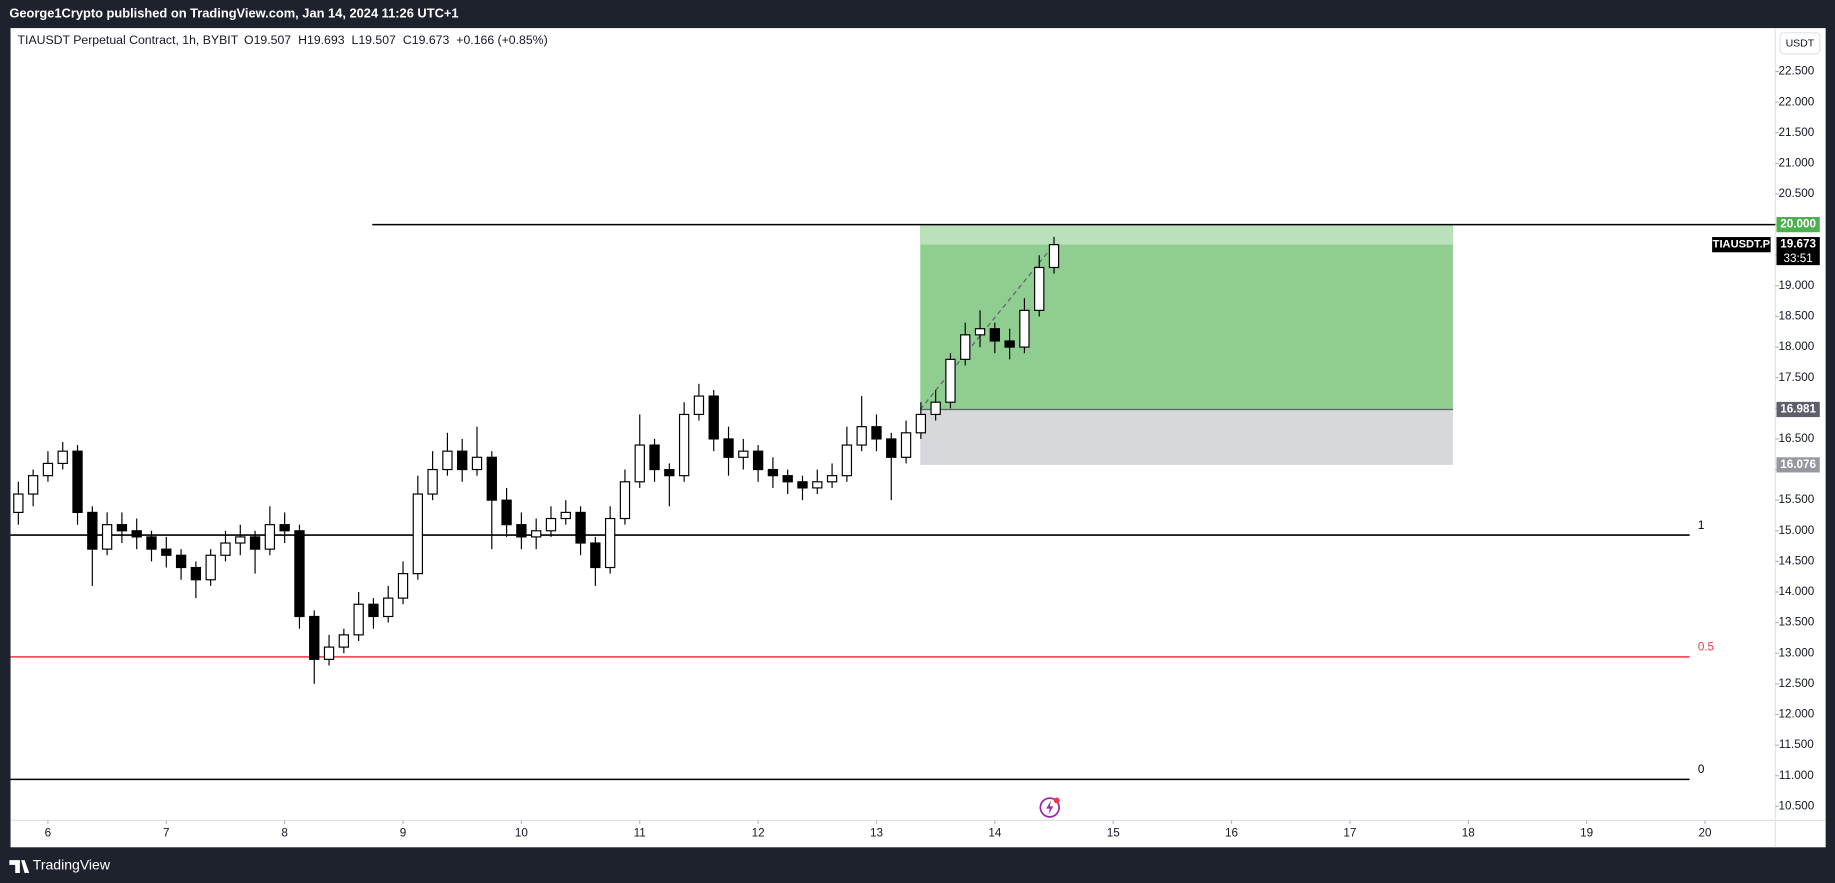 This screenshot has width=1835, height=883. What do you see at coordinates (1798, 464) in the screenshot?
I see `price-tag-label: 16.076` at bounding box center [1798, 464].